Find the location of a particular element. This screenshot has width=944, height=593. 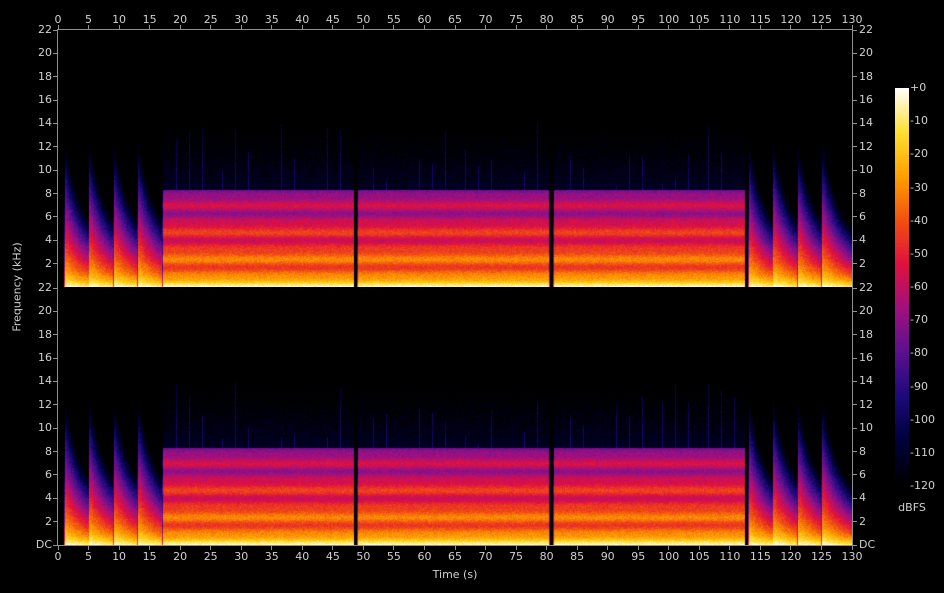

x-tick-label-top: 60 is located at coordinates (424, 19).